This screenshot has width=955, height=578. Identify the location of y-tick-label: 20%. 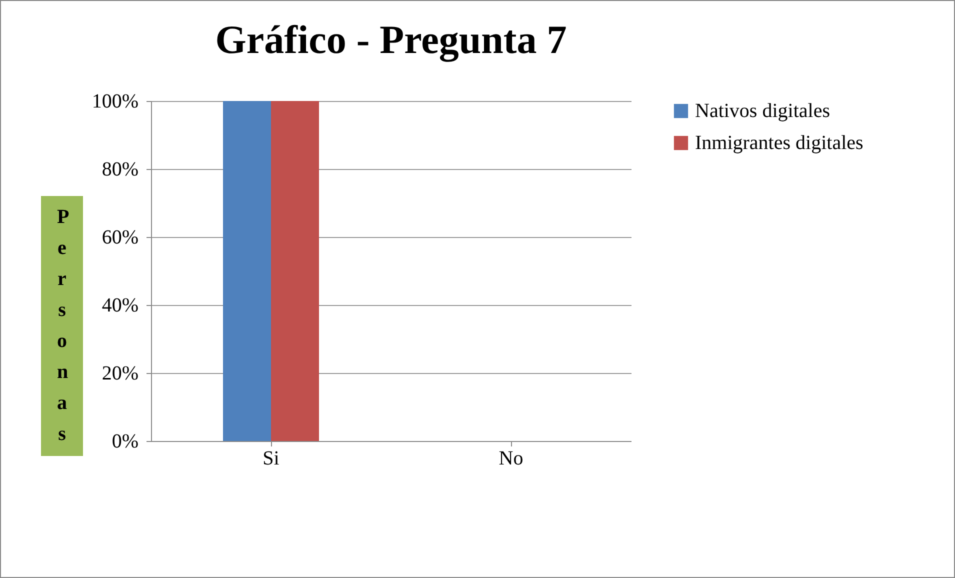
(120, 373).